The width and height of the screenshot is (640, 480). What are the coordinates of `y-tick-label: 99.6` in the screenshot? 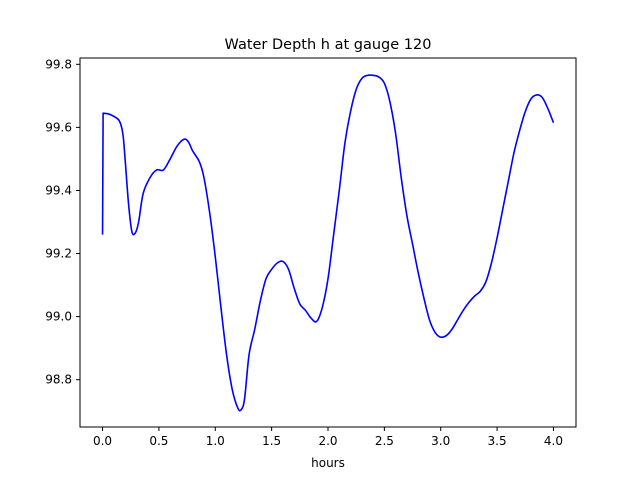 It's located at (58, 127).